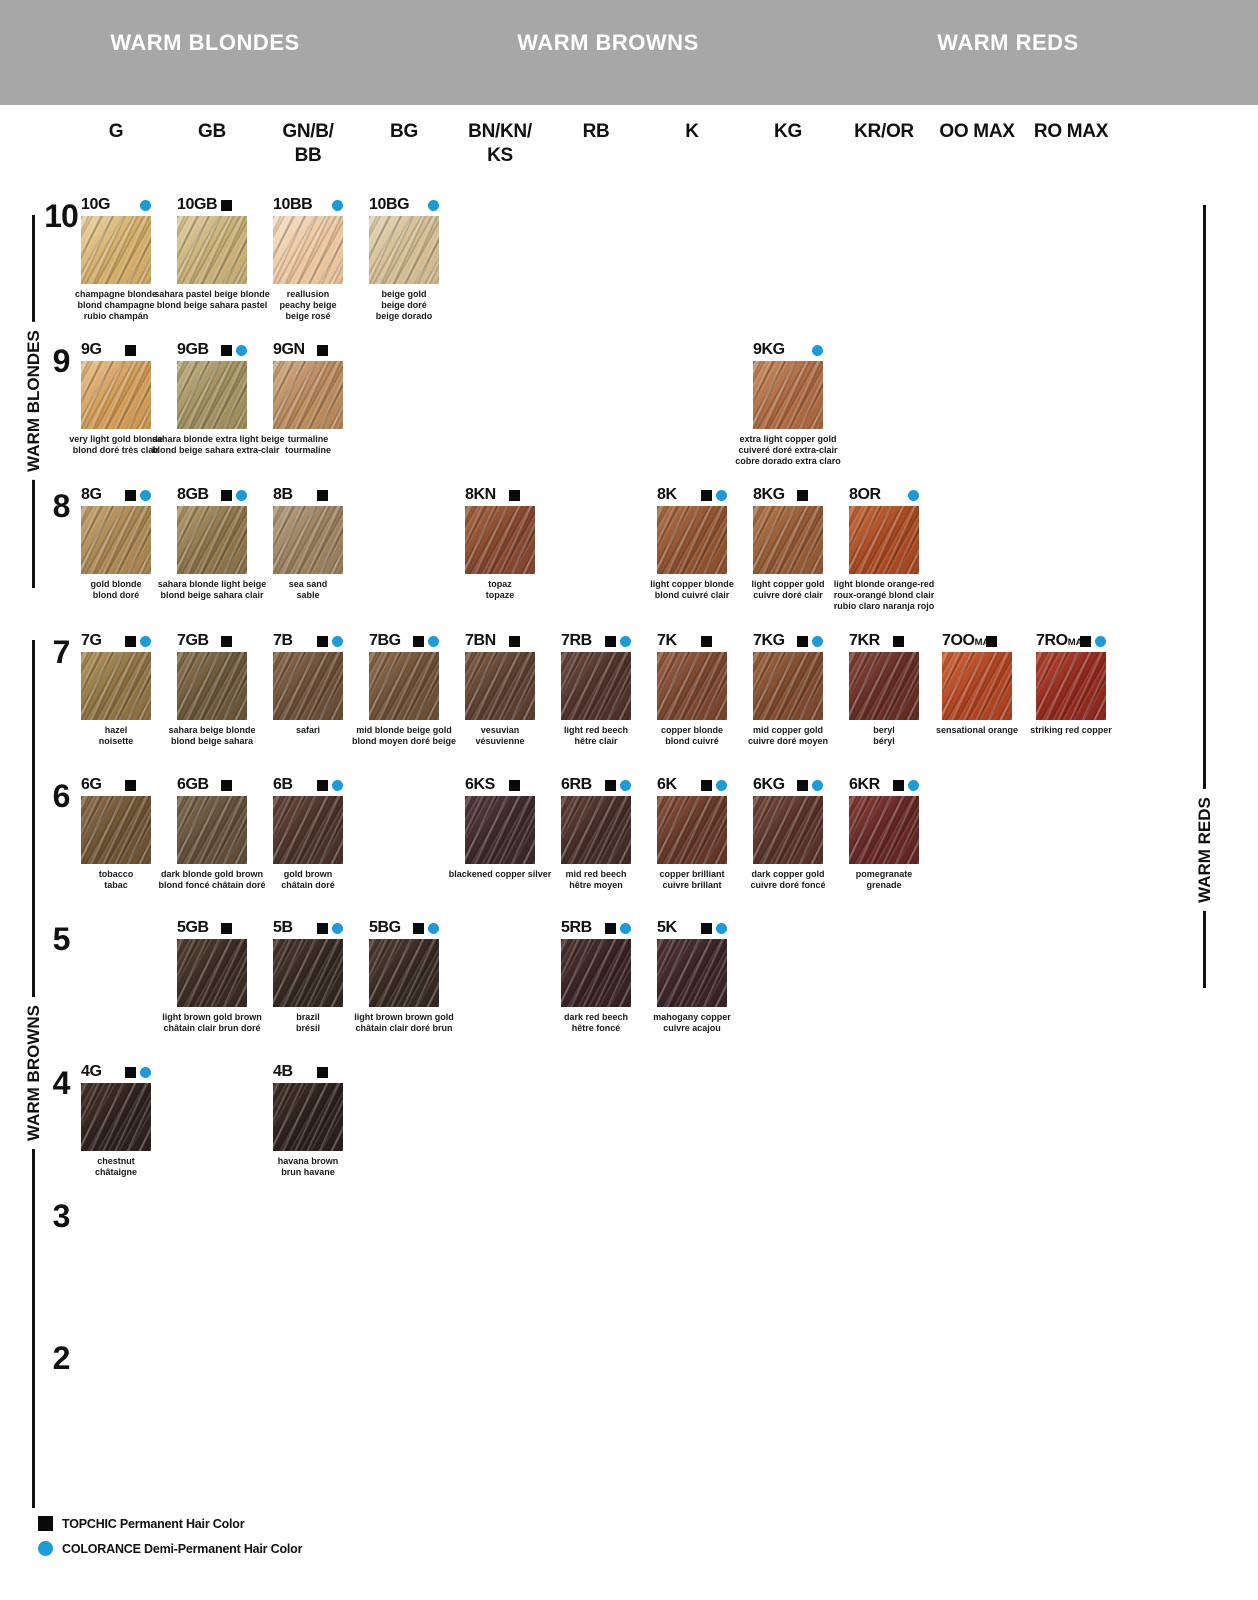  What do you see at coordinates (667, 927) in the screenshot?
I see `swatch-code: 5K` at bounding box center [667, 927].